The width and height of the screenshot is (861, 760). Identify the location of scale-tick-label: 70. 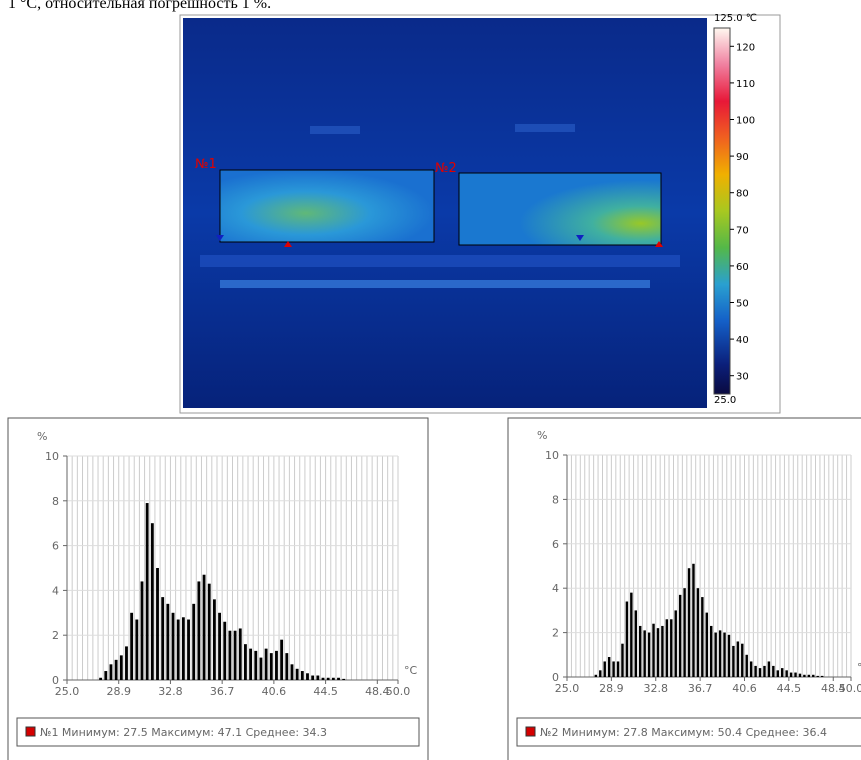
(742, 230).